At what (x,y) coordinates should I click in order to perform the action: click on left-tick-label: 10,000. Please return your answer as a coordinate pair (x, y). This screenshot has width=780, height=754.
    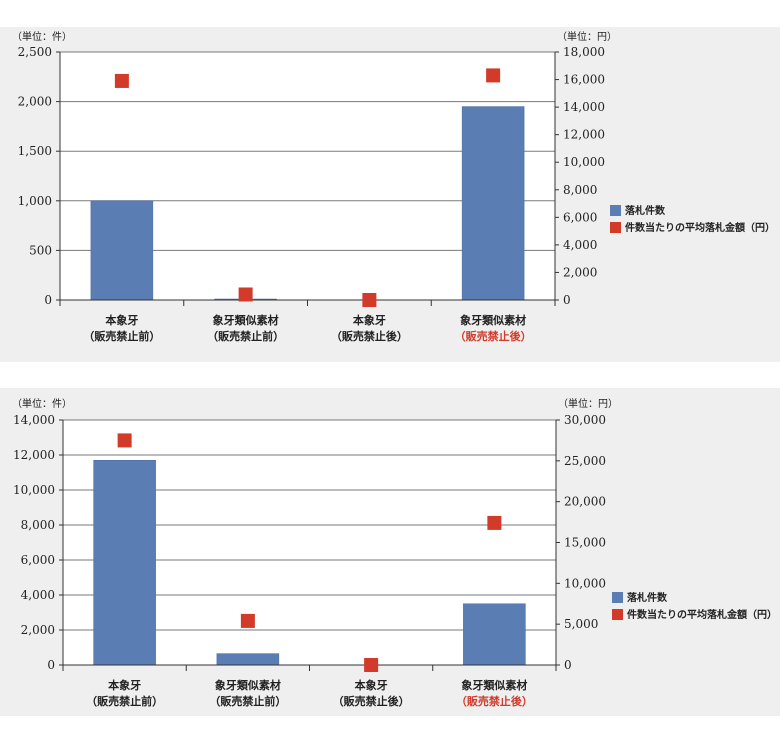
    Looking at the image, I should click on (34, 490).